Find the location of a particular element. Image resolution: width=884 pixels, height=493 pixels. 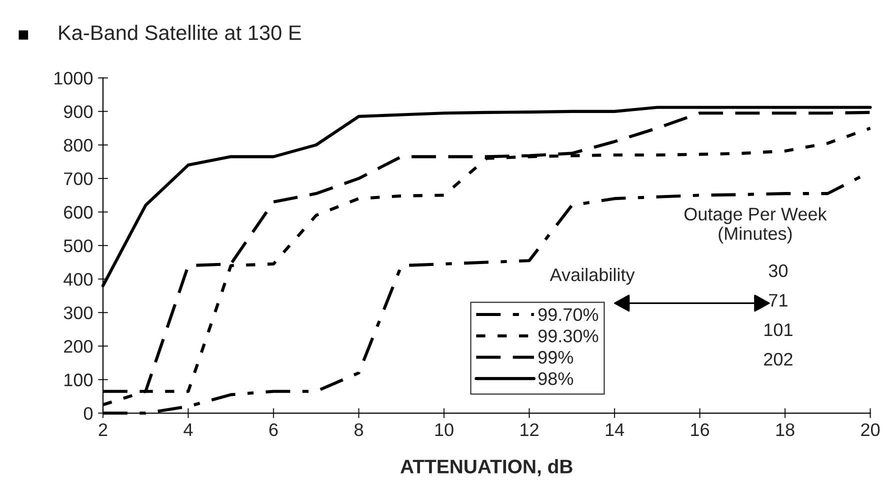

legend-title: Availability is located at coordinates (592, 276).